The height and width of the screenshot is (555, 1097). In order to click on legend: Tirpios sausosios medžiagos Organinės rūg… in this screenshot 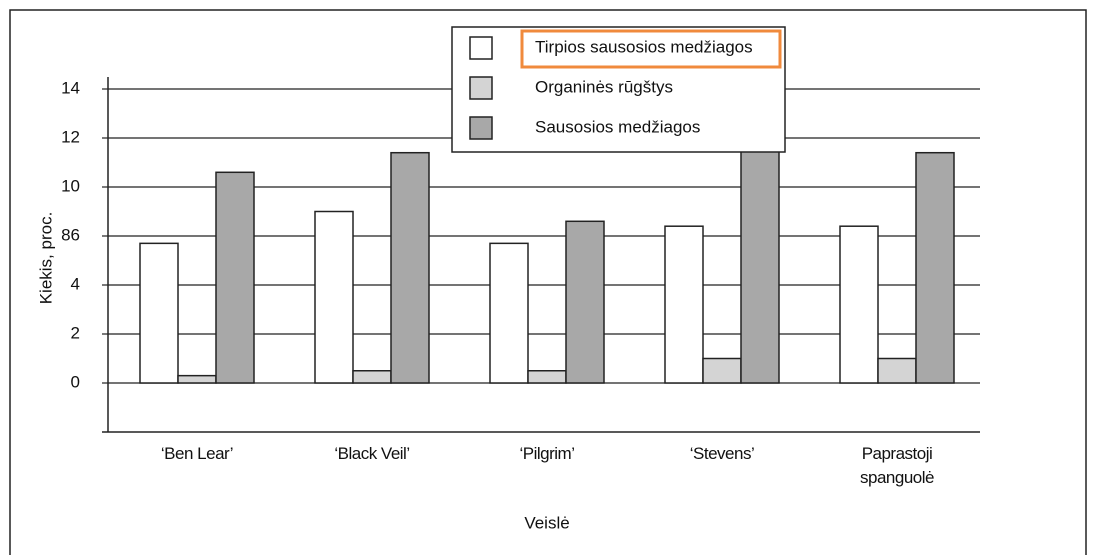, I will do `click(618, 89)`.